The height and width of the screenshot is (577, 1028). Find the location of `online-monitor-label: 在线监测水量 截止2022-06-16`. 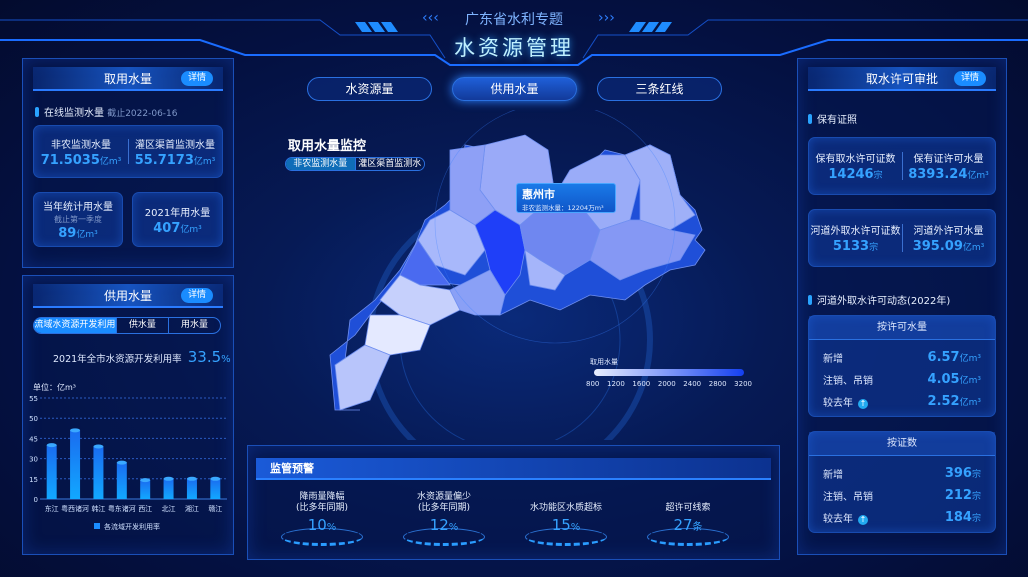

online-monitor-label: 在线监测水量 截止2022-06-16 is located at coordinates (106, 111).